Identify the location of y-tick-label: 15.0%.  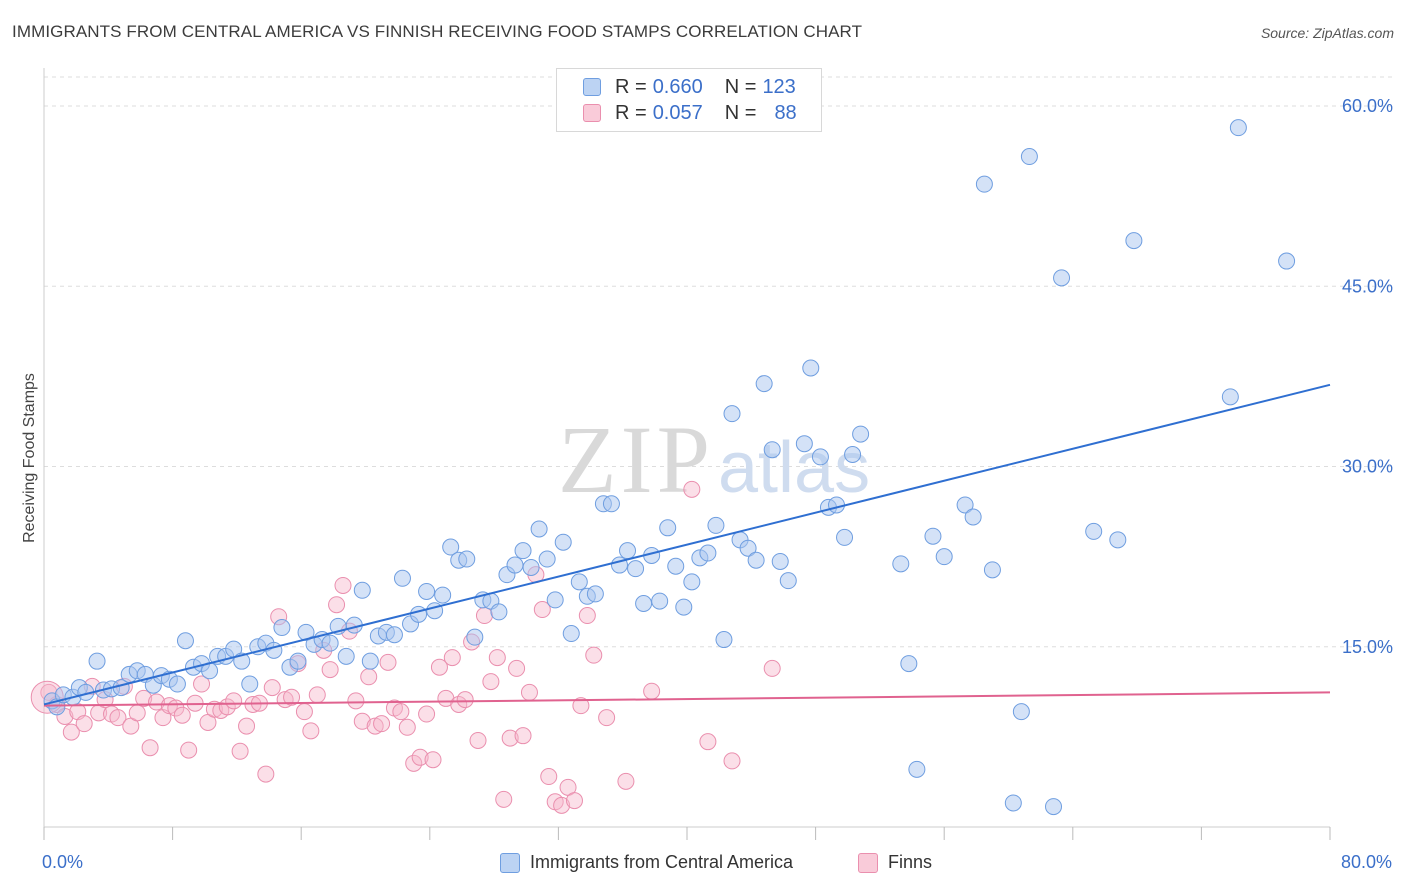
(1367, 647).